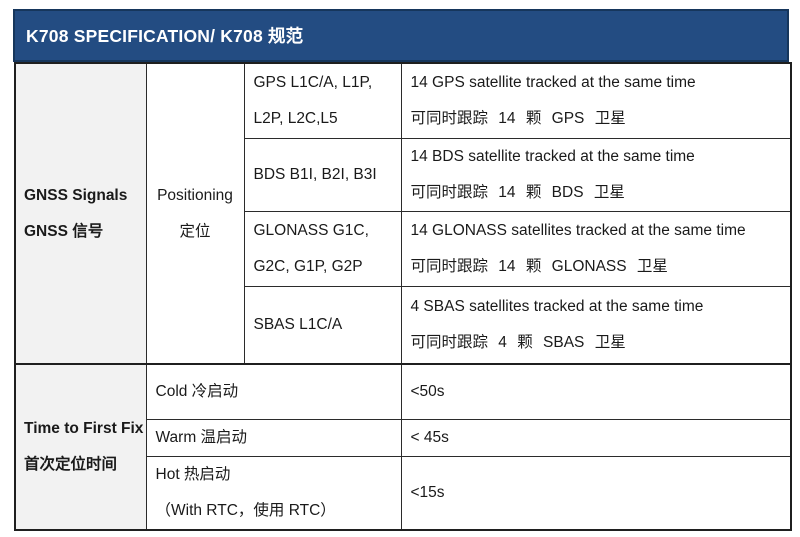 This screenshot has width=800, height=537. I want to click on glonass-desc-zh: 可同时跟踪 14 颗 GLONASS 卫星, so click(539, 266).